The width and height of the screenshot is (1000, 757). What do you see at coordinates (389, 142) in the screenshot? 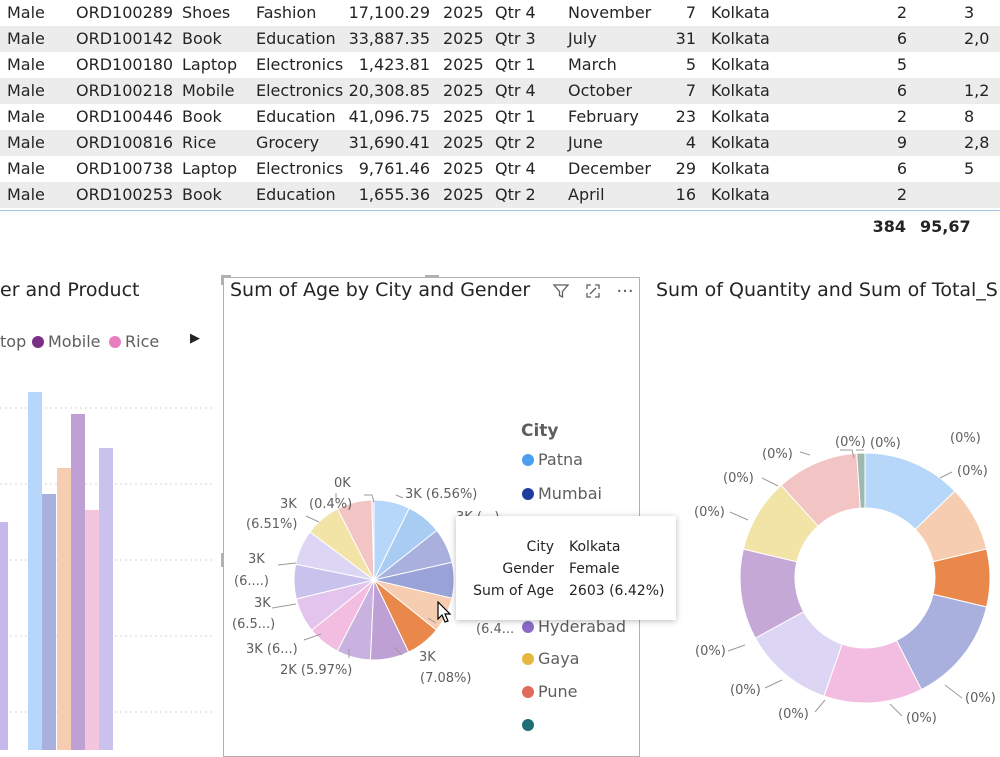
I see `cell-amount: 31,690.41` at bounding box center [389, 142].